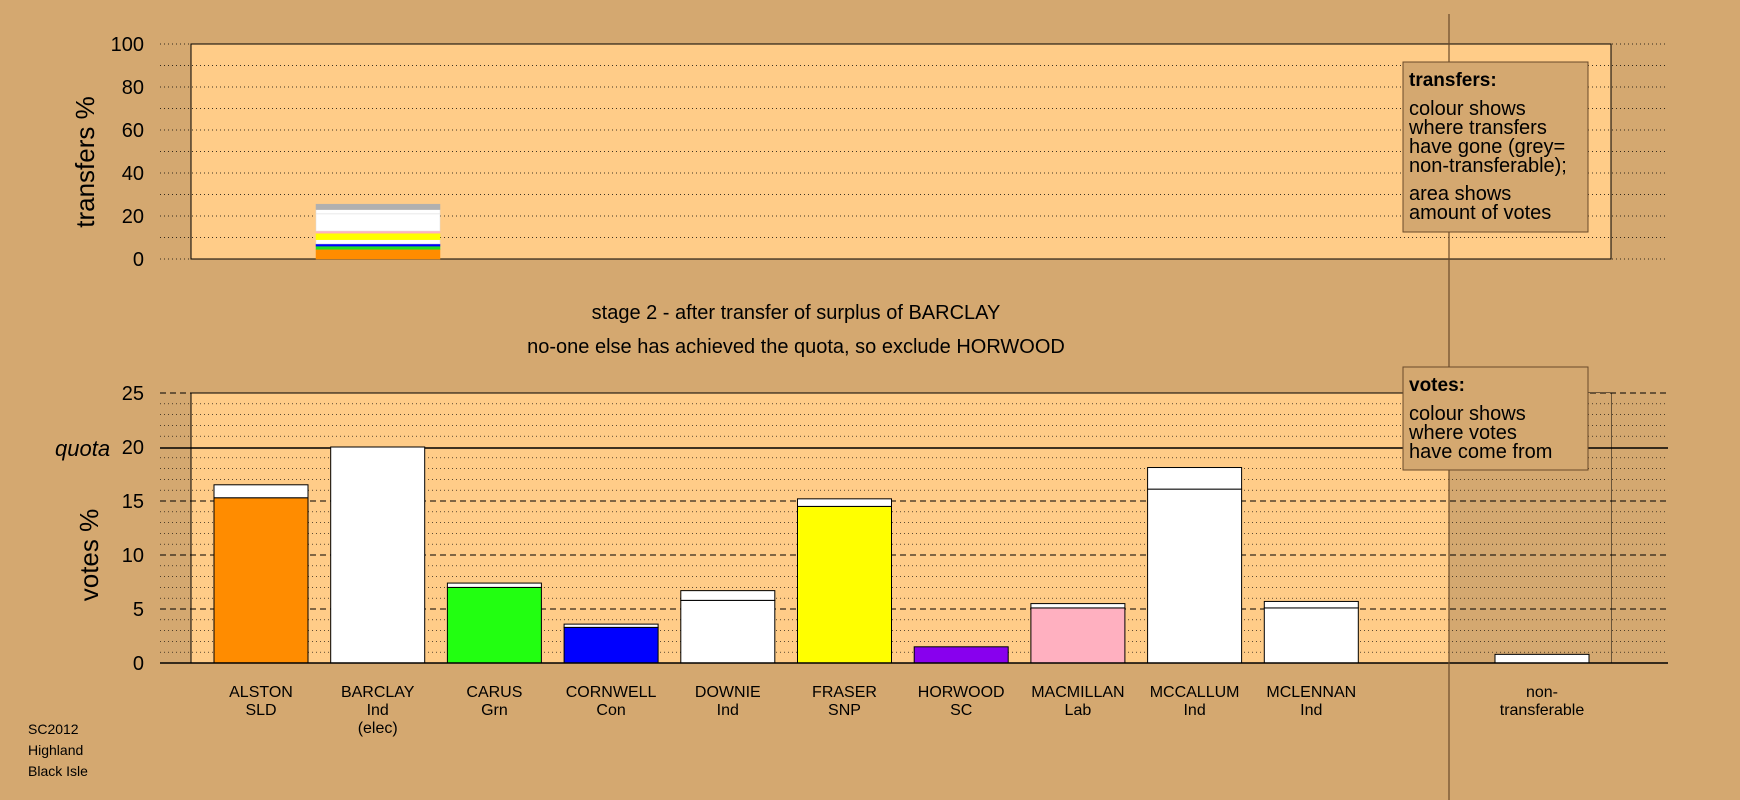 This screenshot has height=800, width=1740. Describe the element at coordinates (1078, 710) in the screenshot. I see `candidate-party: Lab` at that location.